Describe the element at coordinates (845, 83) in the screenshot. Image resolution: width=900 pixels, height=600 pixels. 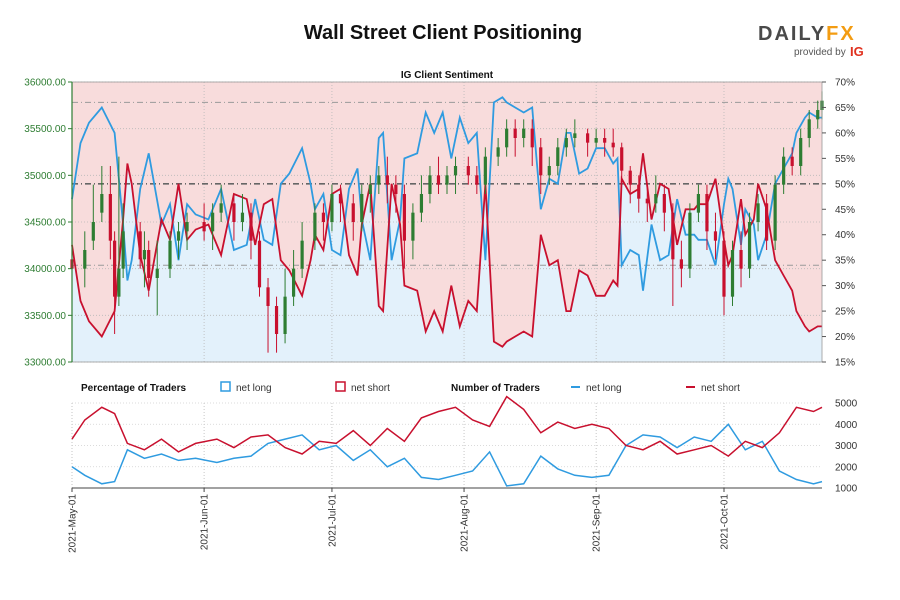
I see `sentiment-tick-label: 70%` at that location.